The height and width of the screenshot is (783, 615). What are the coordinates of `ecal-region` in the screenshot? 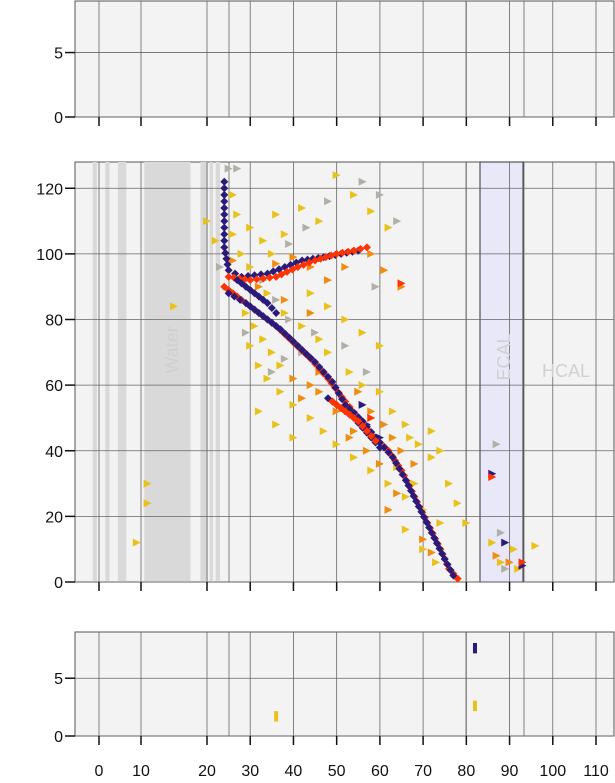 It's located at (501, 372).